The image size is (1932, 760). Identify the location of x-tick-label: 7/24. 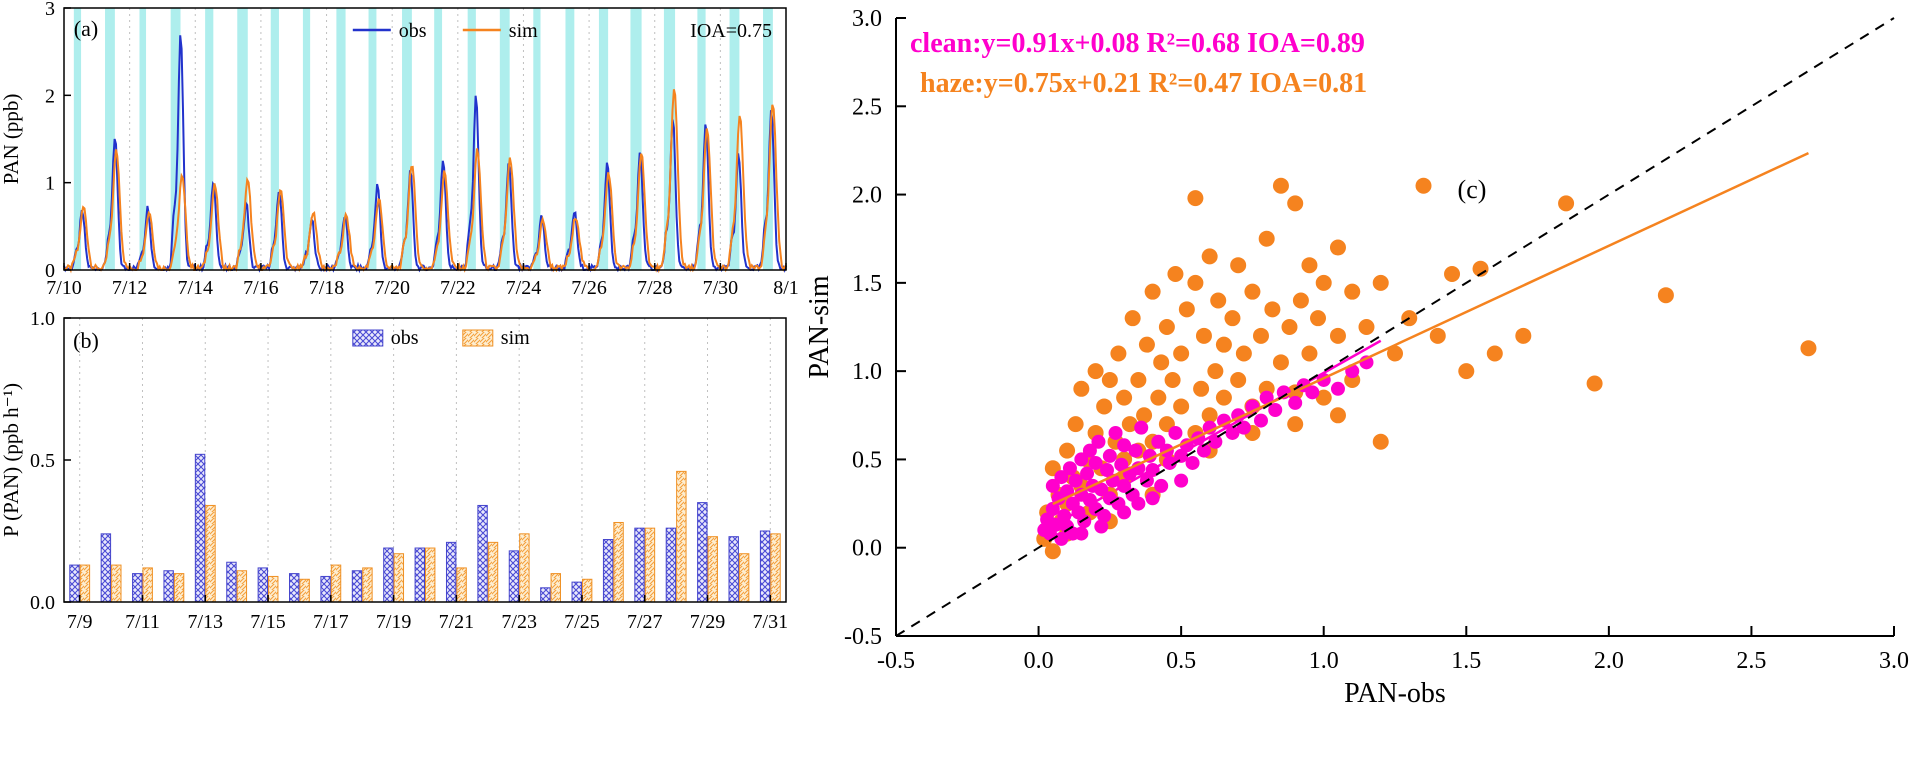
(524, 288).